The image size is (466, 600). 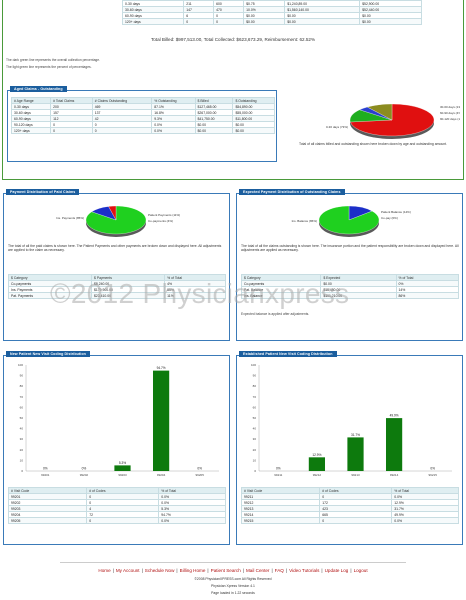 What do you see at coordinates (255, 429) in the screenshot?
I see `y-tick-label: 40` at bounding box center [255, 429].